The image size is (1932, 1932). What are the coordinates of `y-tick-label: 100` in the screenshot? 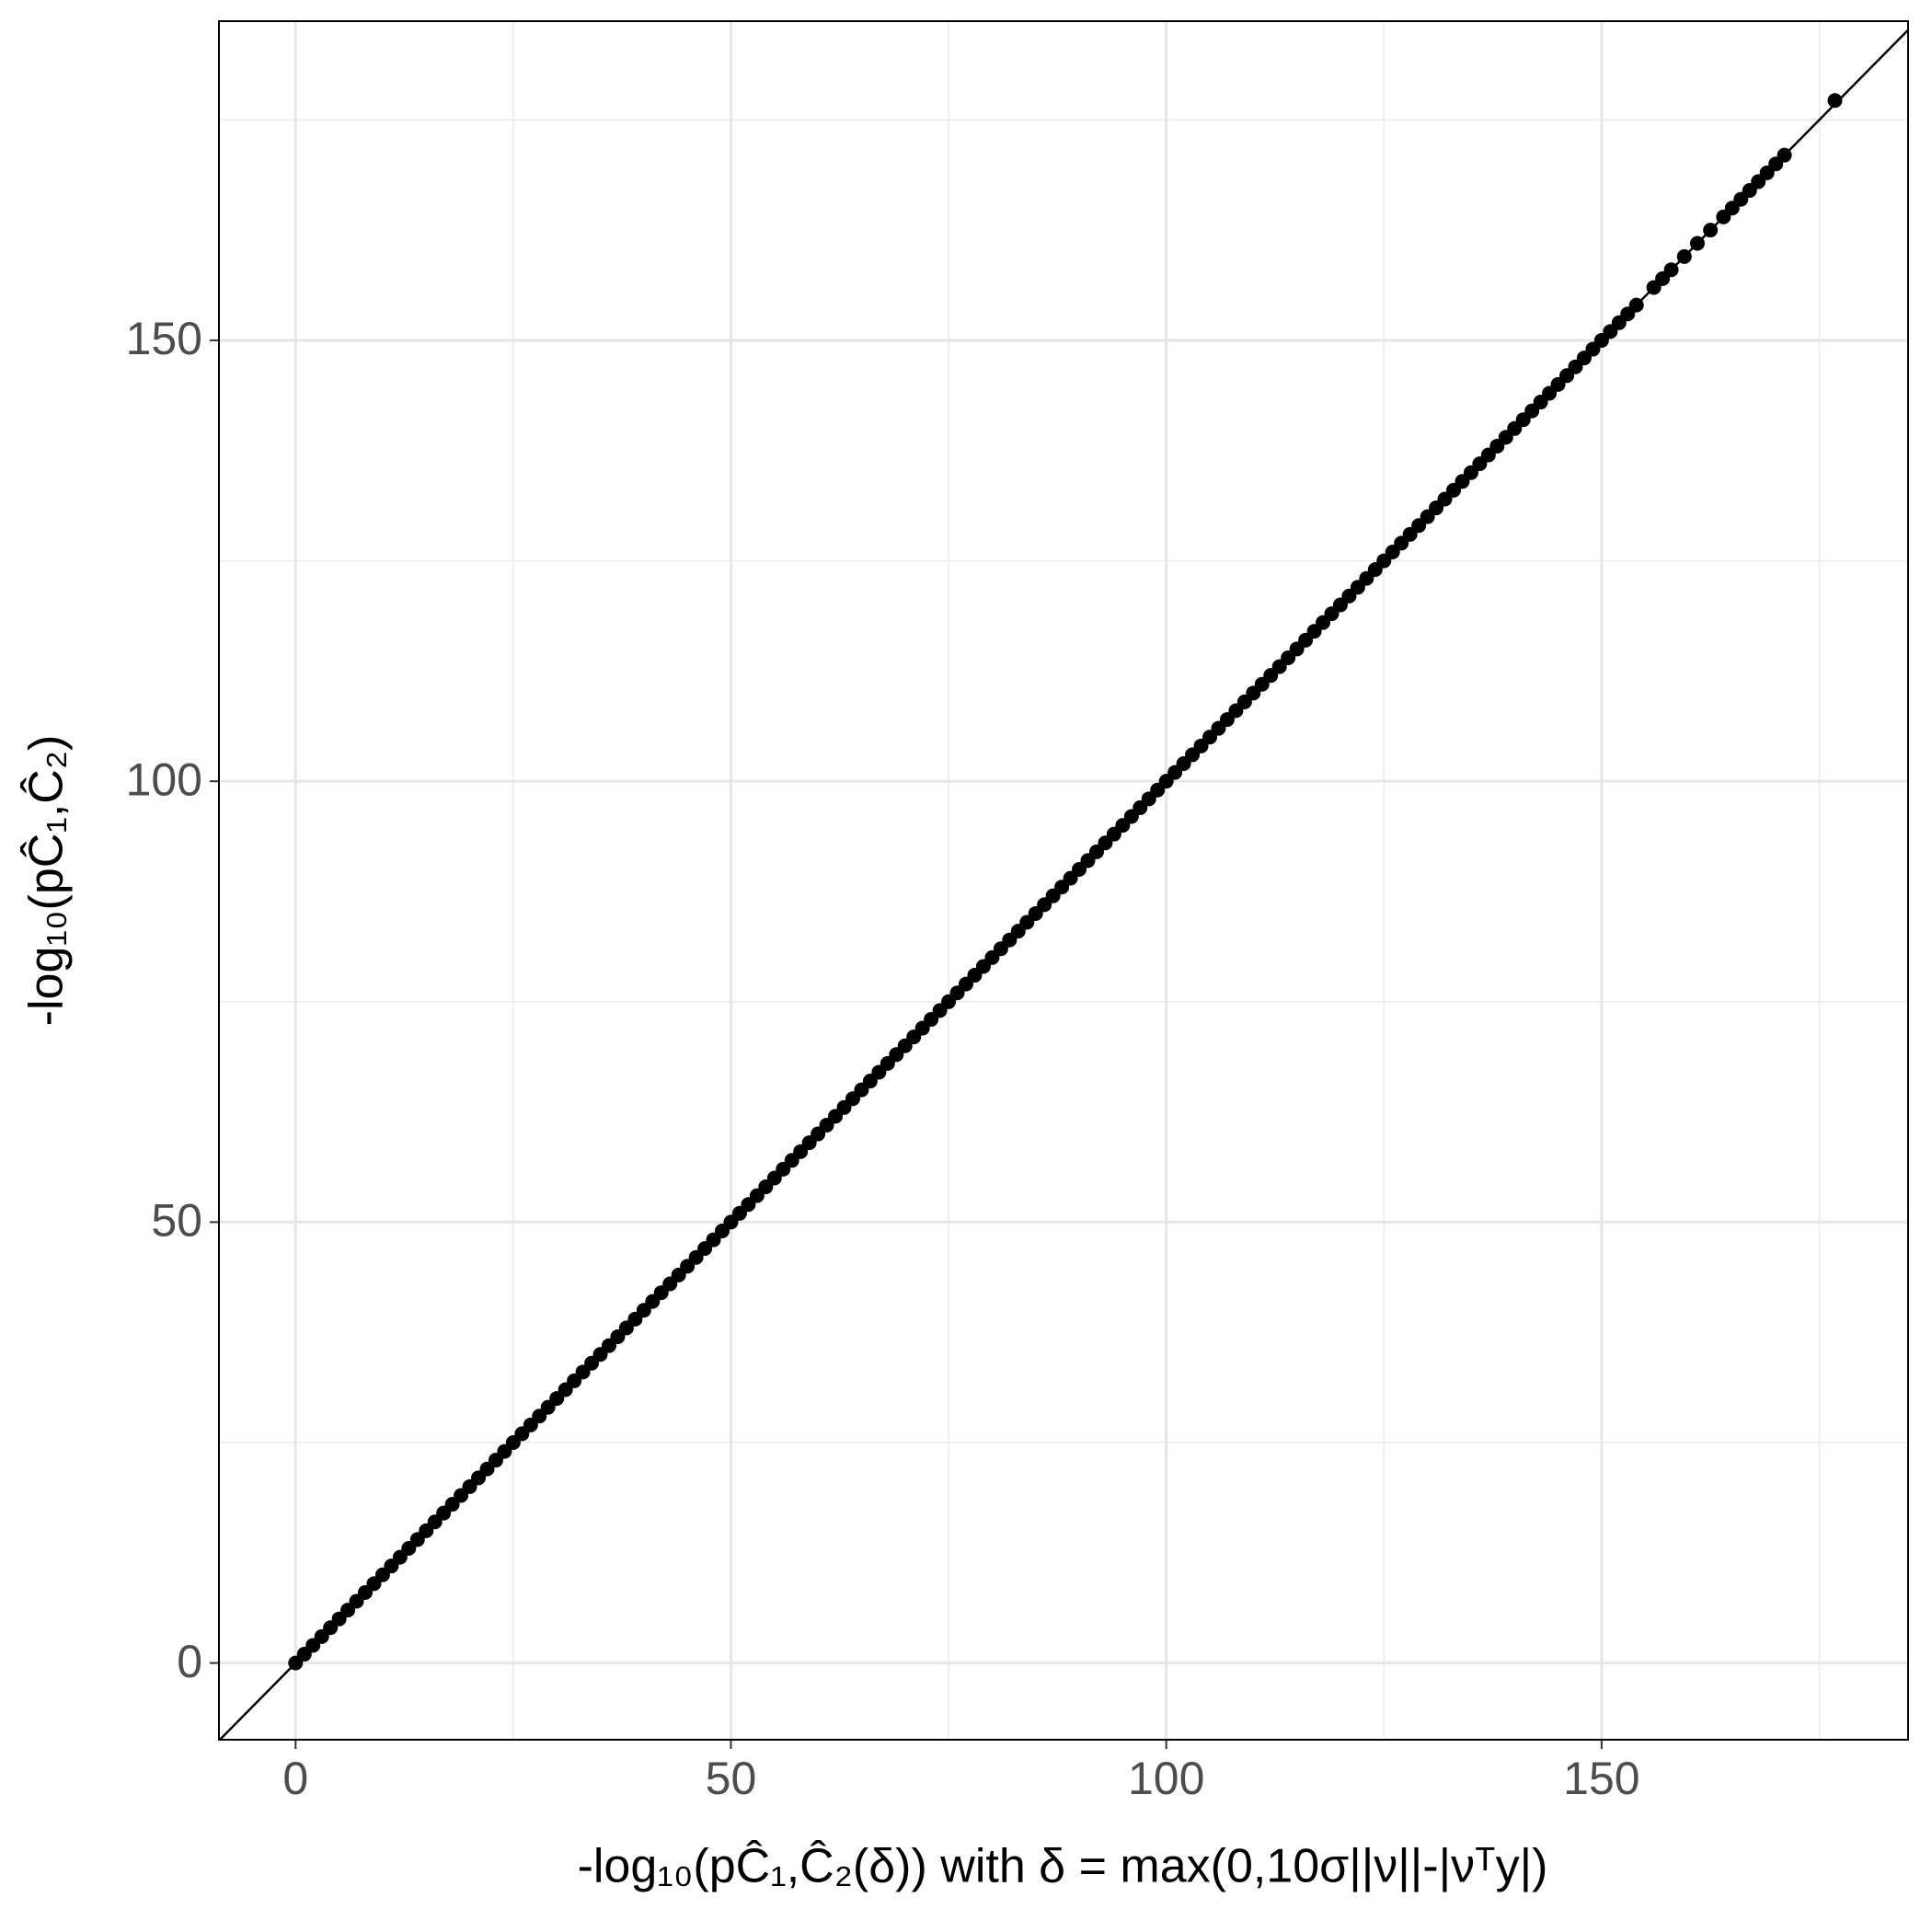 It's located at (164, 779).